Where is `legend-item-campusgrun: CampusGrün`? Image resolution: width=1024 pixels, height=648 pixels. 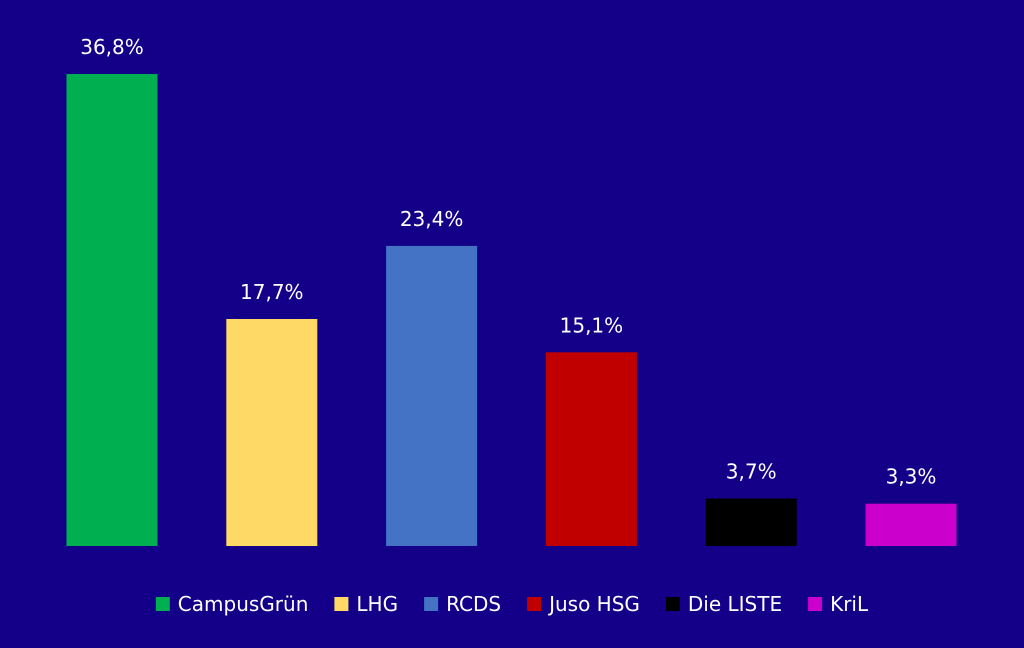
legend-item-campusgrun: CampusGrün is located at coordinates (232, 604).